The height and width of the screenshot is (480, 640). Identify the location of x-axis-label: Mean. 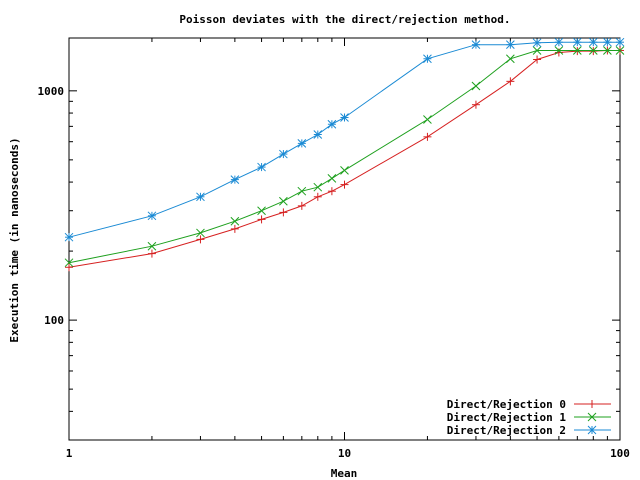
(344, 473).